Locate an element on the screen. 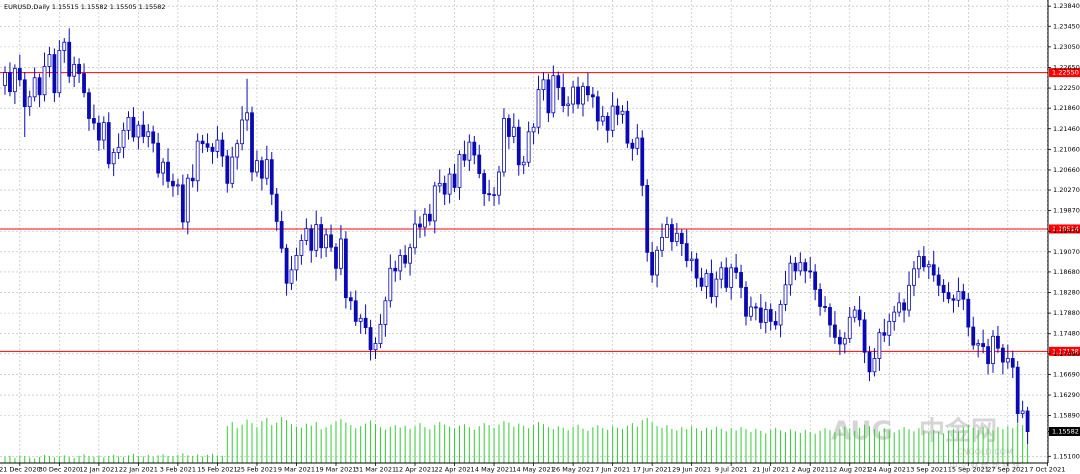  y-tick-label: 1.23450 is located at coordinates (1066, 26).